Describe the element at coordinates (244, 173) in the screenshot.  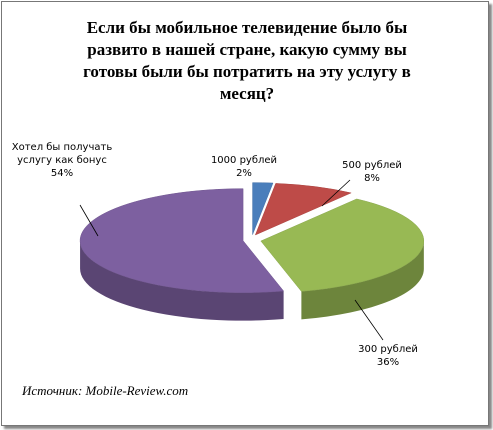
I see `value-label: 2%` at that location.